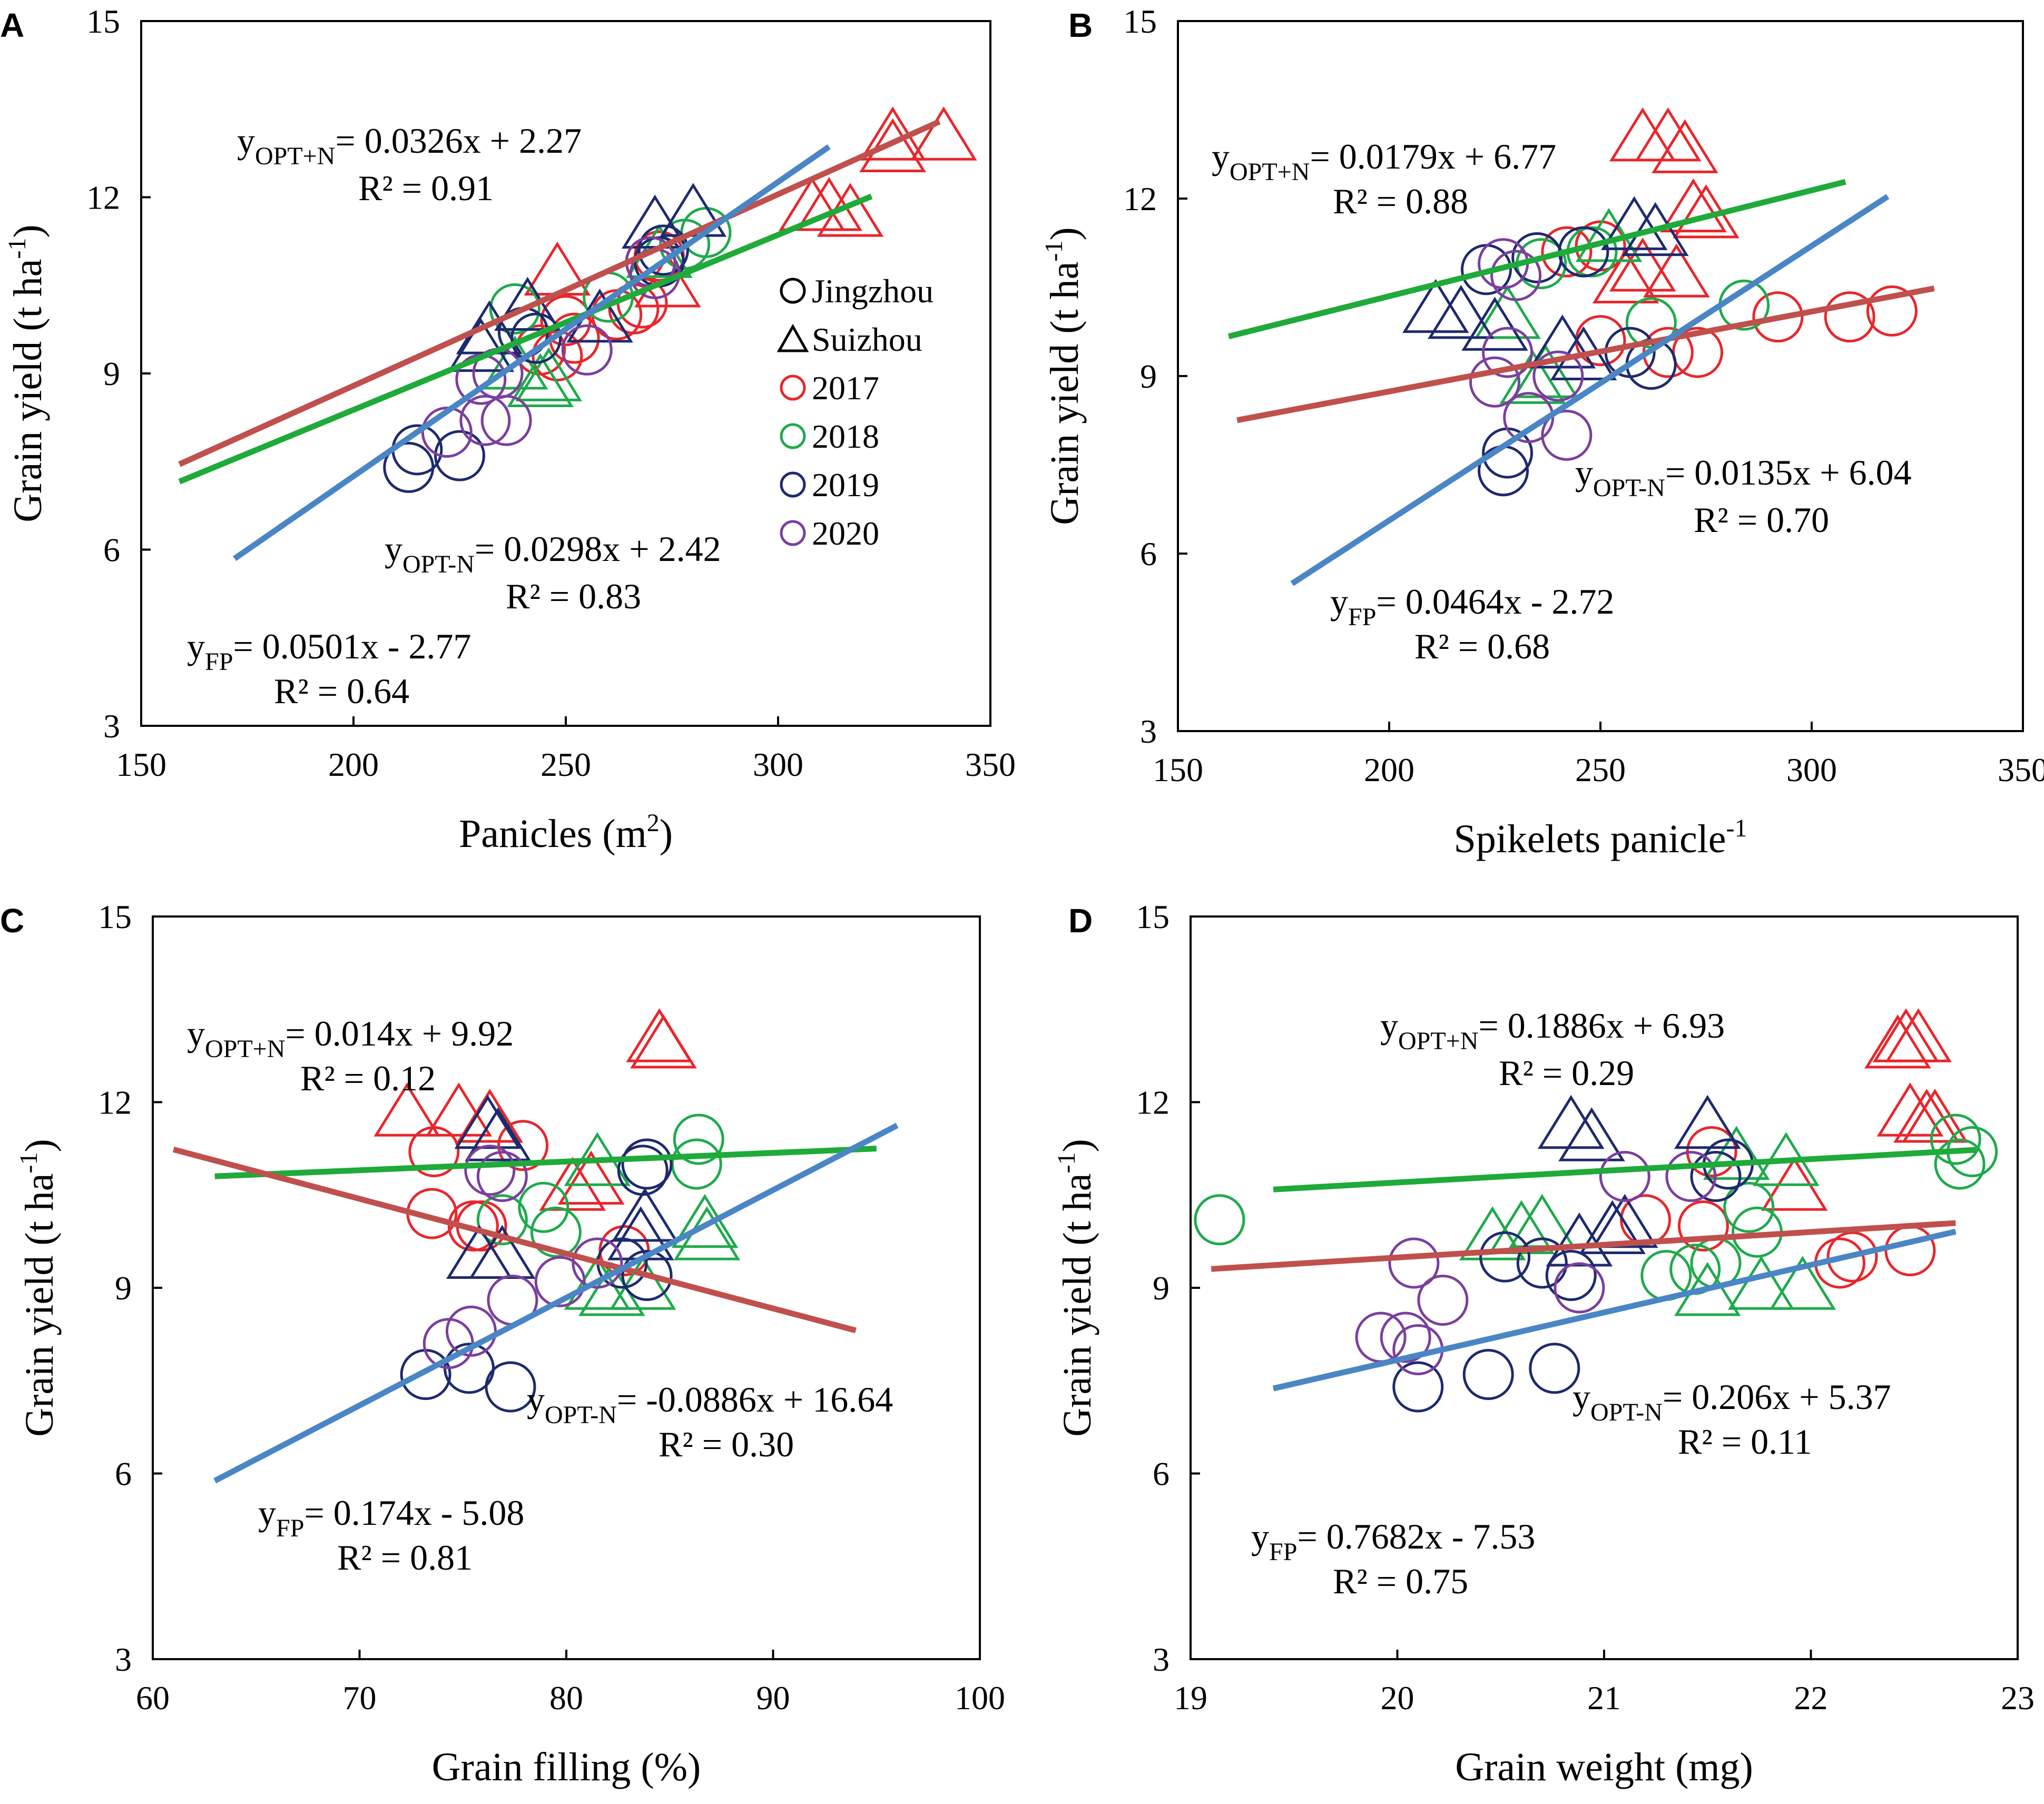 The image size is (2044, 1804). I want to click on y-tick-label: 12, so click(103, 197).